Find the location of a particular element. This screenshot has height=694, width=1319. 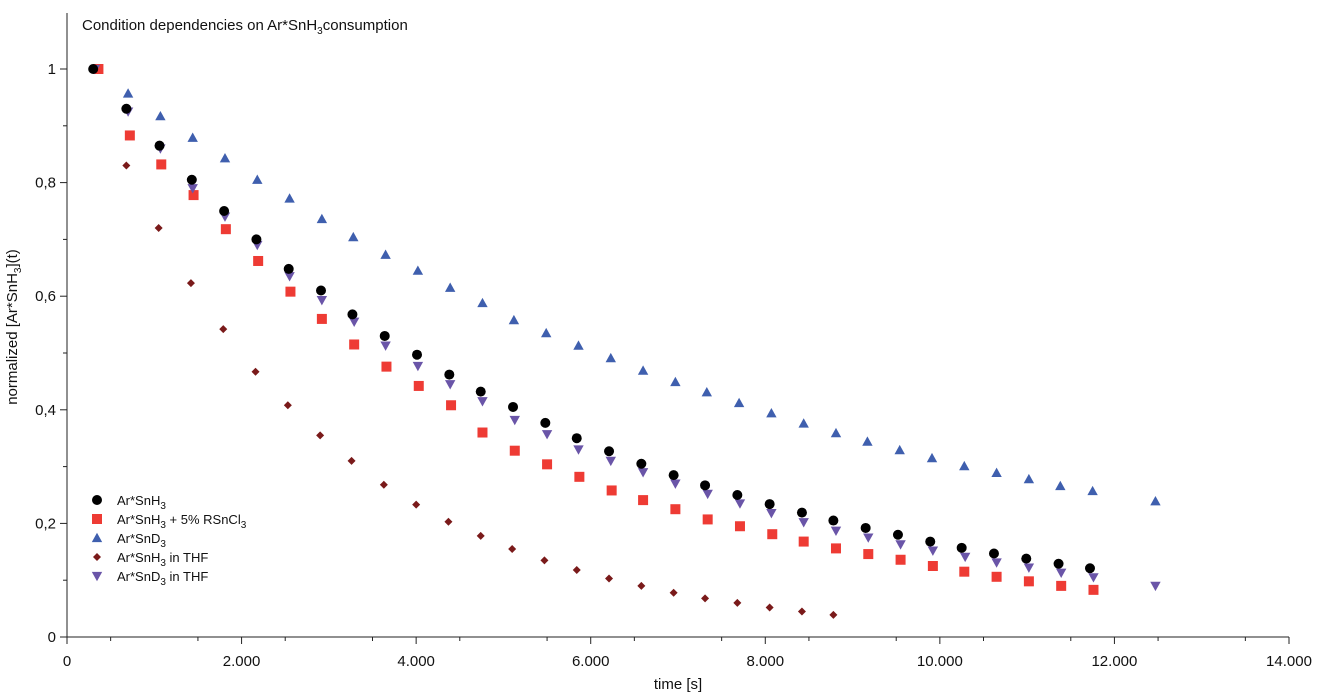

y-tick-label: 1 is located at coordinates (52, 69).